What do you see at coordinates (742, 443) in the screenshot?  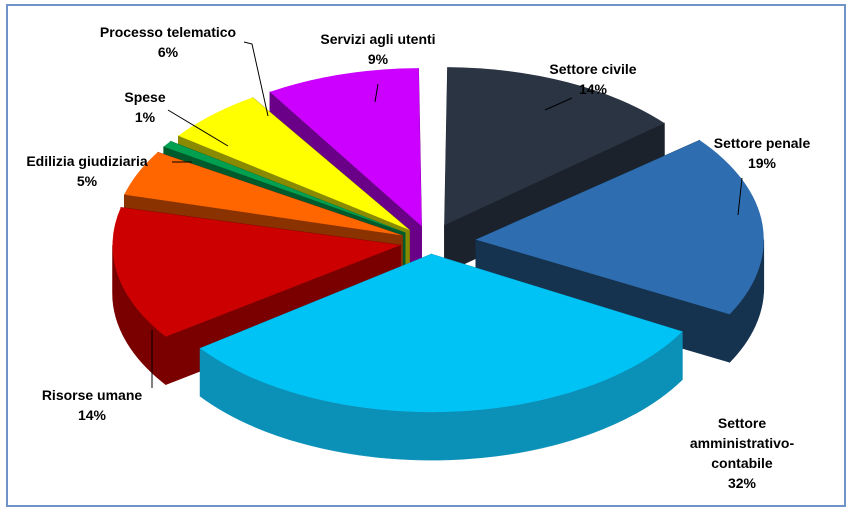 I see `label-text-settore-amministrativo-contabile: amministrativo-` at bounding box center [742, 443].